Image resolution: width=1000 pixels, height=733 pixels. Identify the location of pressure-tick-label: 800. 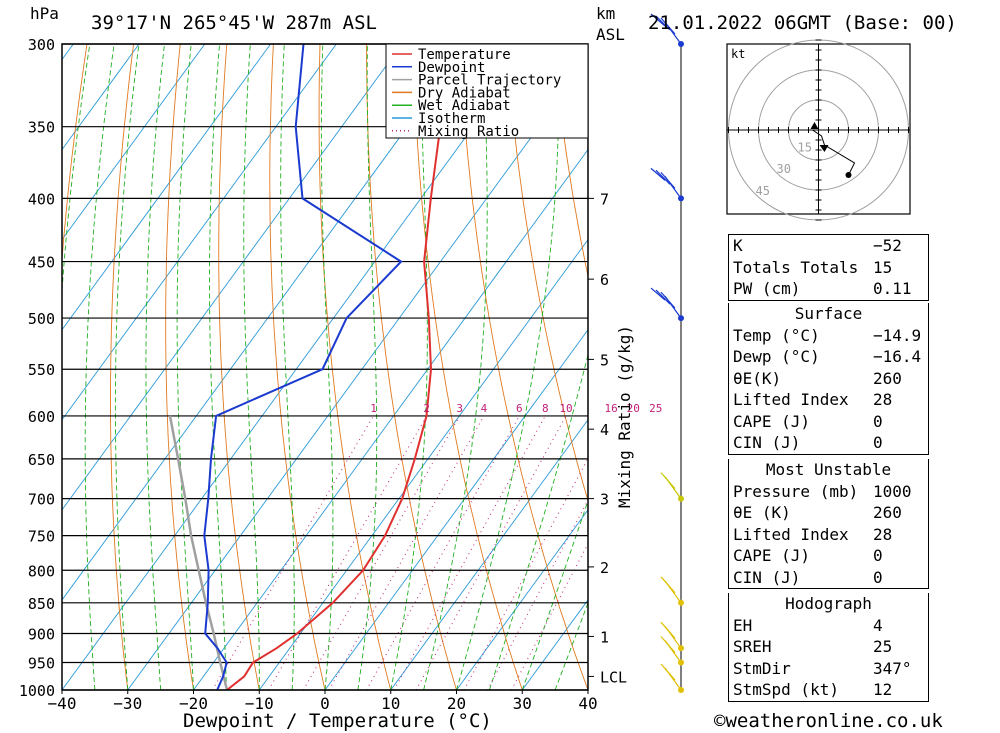
(41, 571).